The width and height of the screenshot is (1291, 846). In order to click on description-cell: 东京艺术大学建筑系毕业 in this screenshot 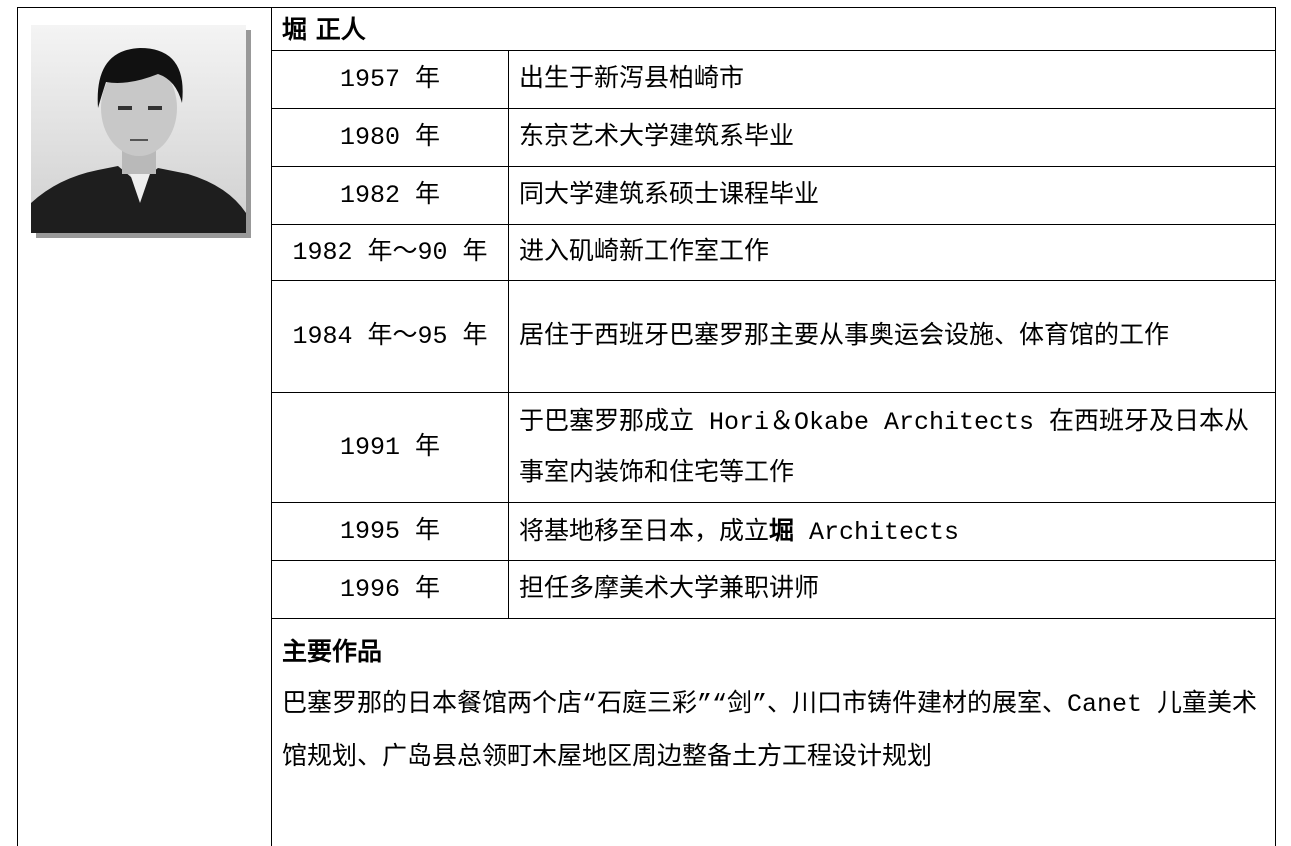, I will do `click(892, 137)`.